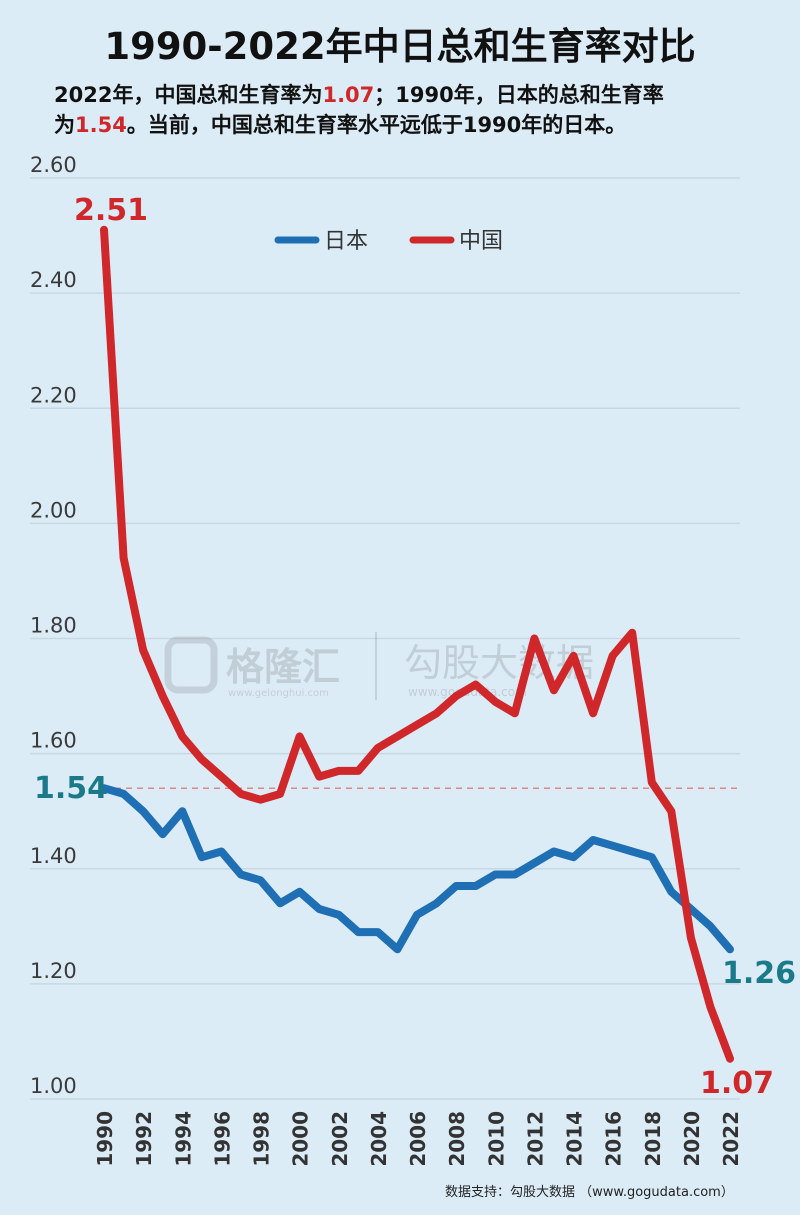 The width and height of the screenshot is (800, 1215). I want to click on subtitle-text: ；1990年，日本的总和生育率, so click(519, 95).